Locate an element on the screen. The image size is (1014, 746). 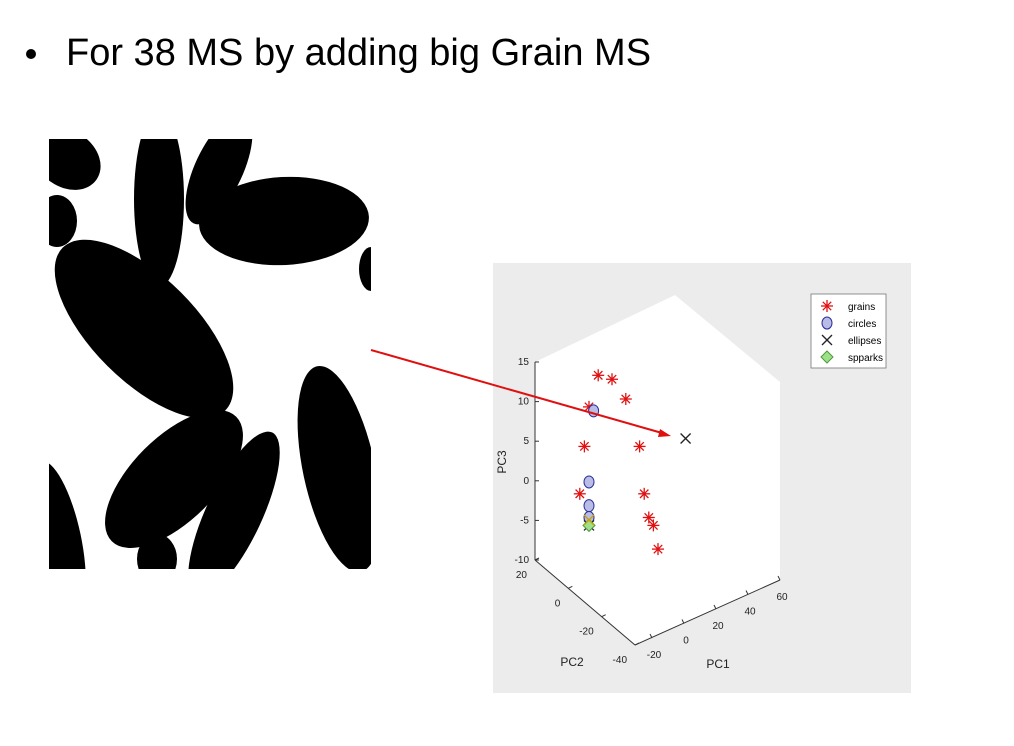
slide-bullet-text: For 38 MS by adding big Grain MS is located at coordinates (359, 53).